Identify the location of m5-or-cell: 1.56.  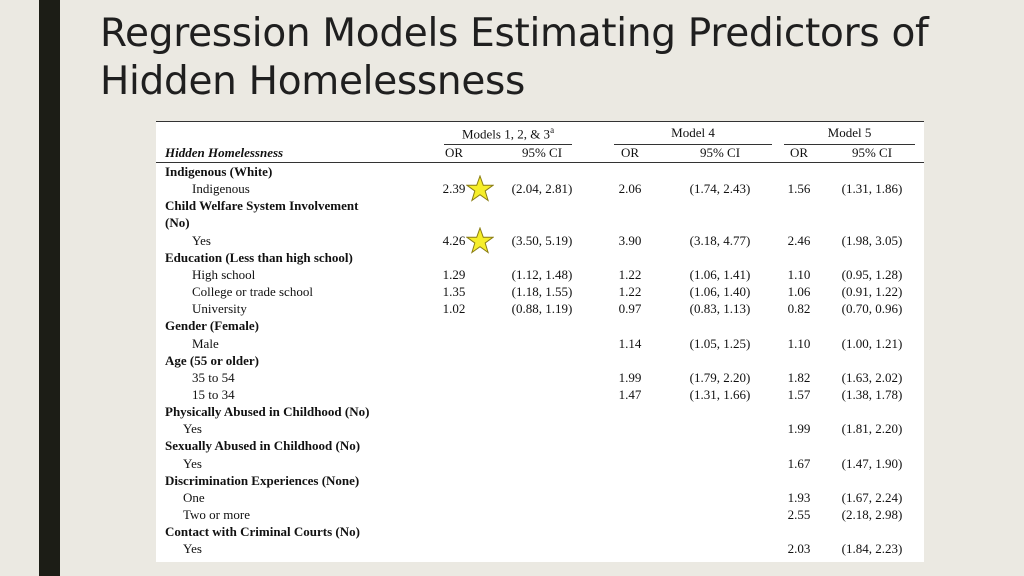
(799, 189).